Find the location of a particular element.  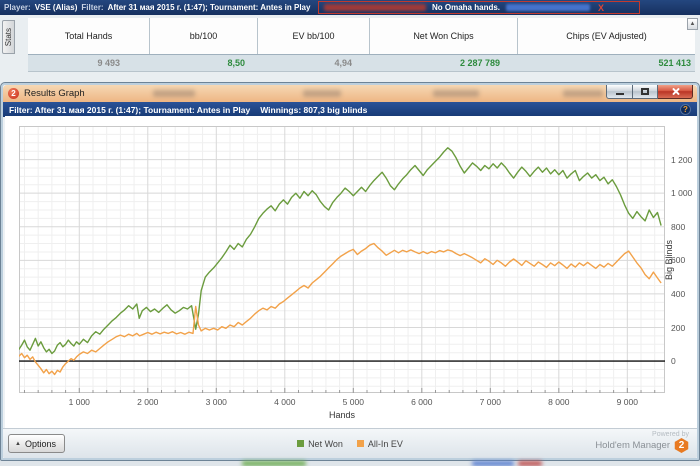

hm2-badge-icon: 2 is located at coordinates (681, 445).